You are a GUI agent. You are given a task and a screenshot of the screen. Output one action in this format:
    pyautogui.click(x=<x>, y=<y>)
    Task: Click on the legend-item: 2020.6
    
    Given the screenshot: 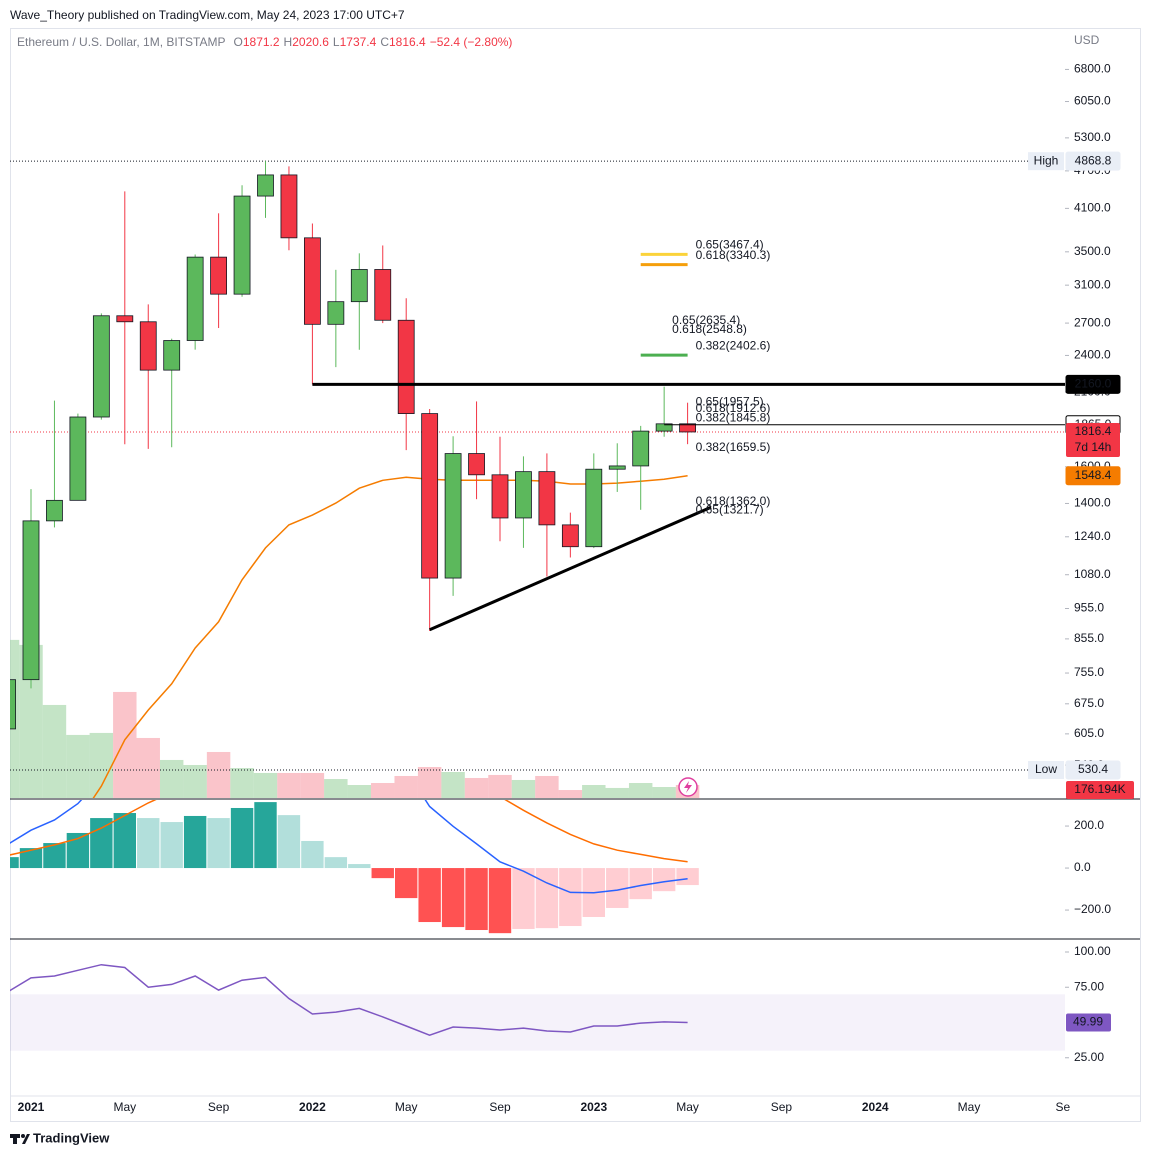 What is the action you would take?
    pyautogui.click(x=310, y=42)
    